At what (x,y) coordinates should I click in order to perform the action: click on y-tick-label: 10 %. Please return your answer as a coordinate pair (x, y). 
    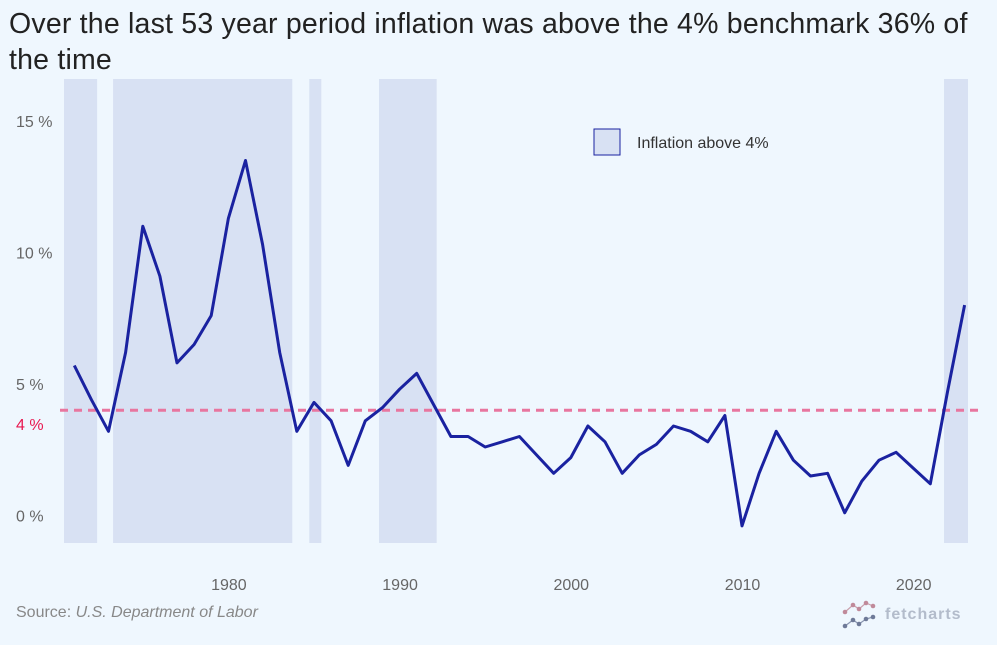
    Looking at the image, I should click on (34, 254).